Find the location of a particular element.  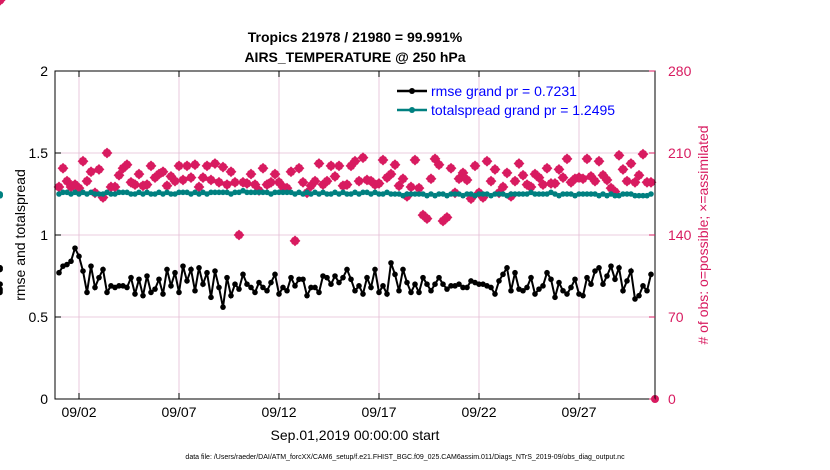

y-tick-label-right: 140 is located at coordinates (680, 235).